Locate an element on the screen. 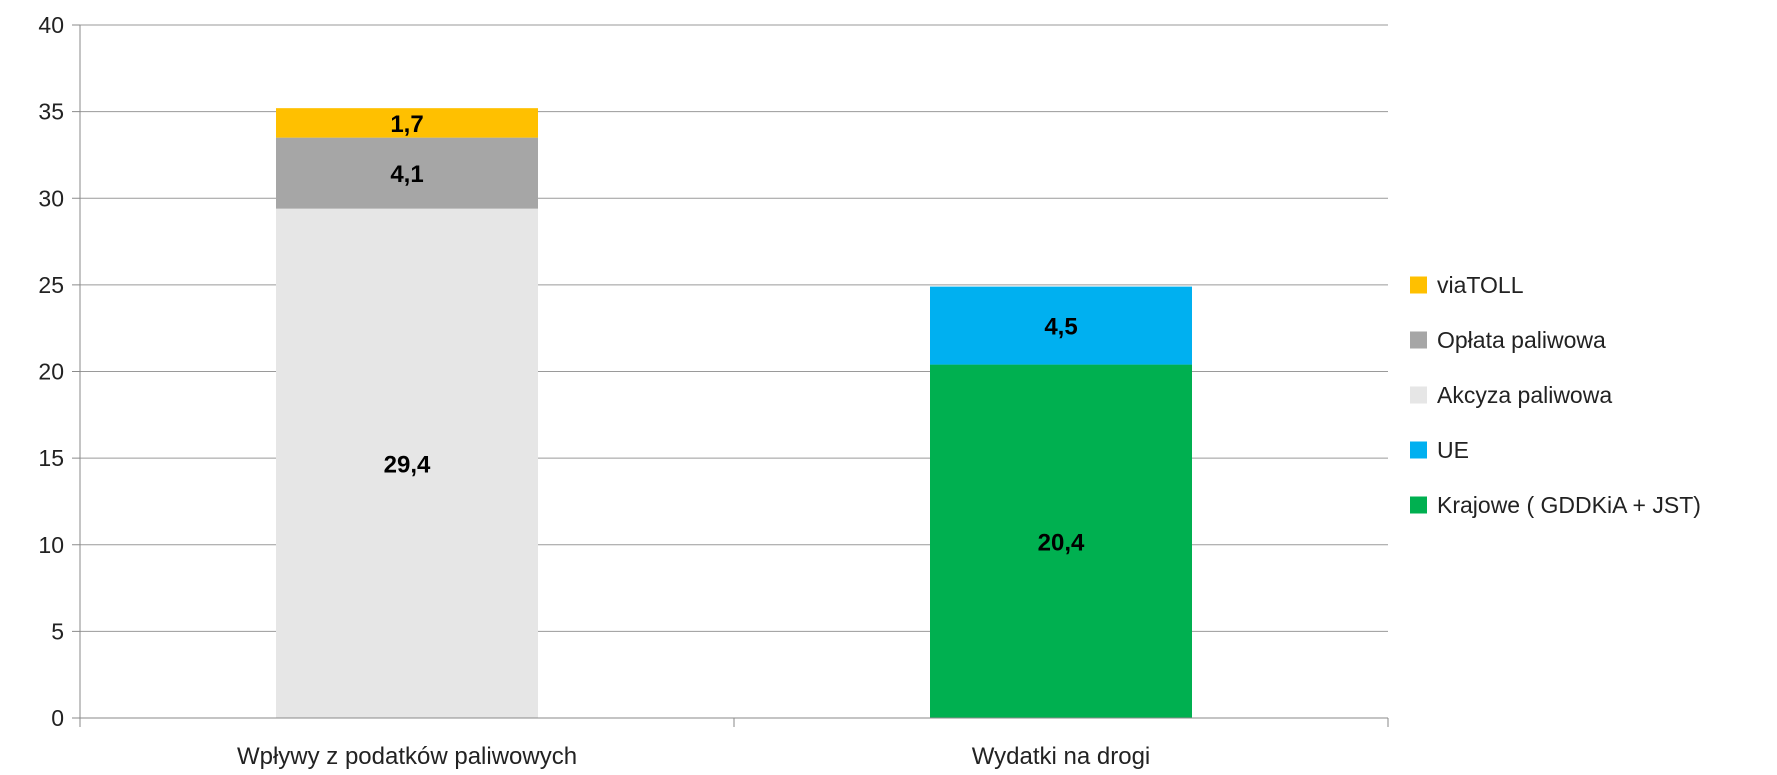  x-tick-label: Wpływy z podatków paliwowych is located at coordinates (407, 756).